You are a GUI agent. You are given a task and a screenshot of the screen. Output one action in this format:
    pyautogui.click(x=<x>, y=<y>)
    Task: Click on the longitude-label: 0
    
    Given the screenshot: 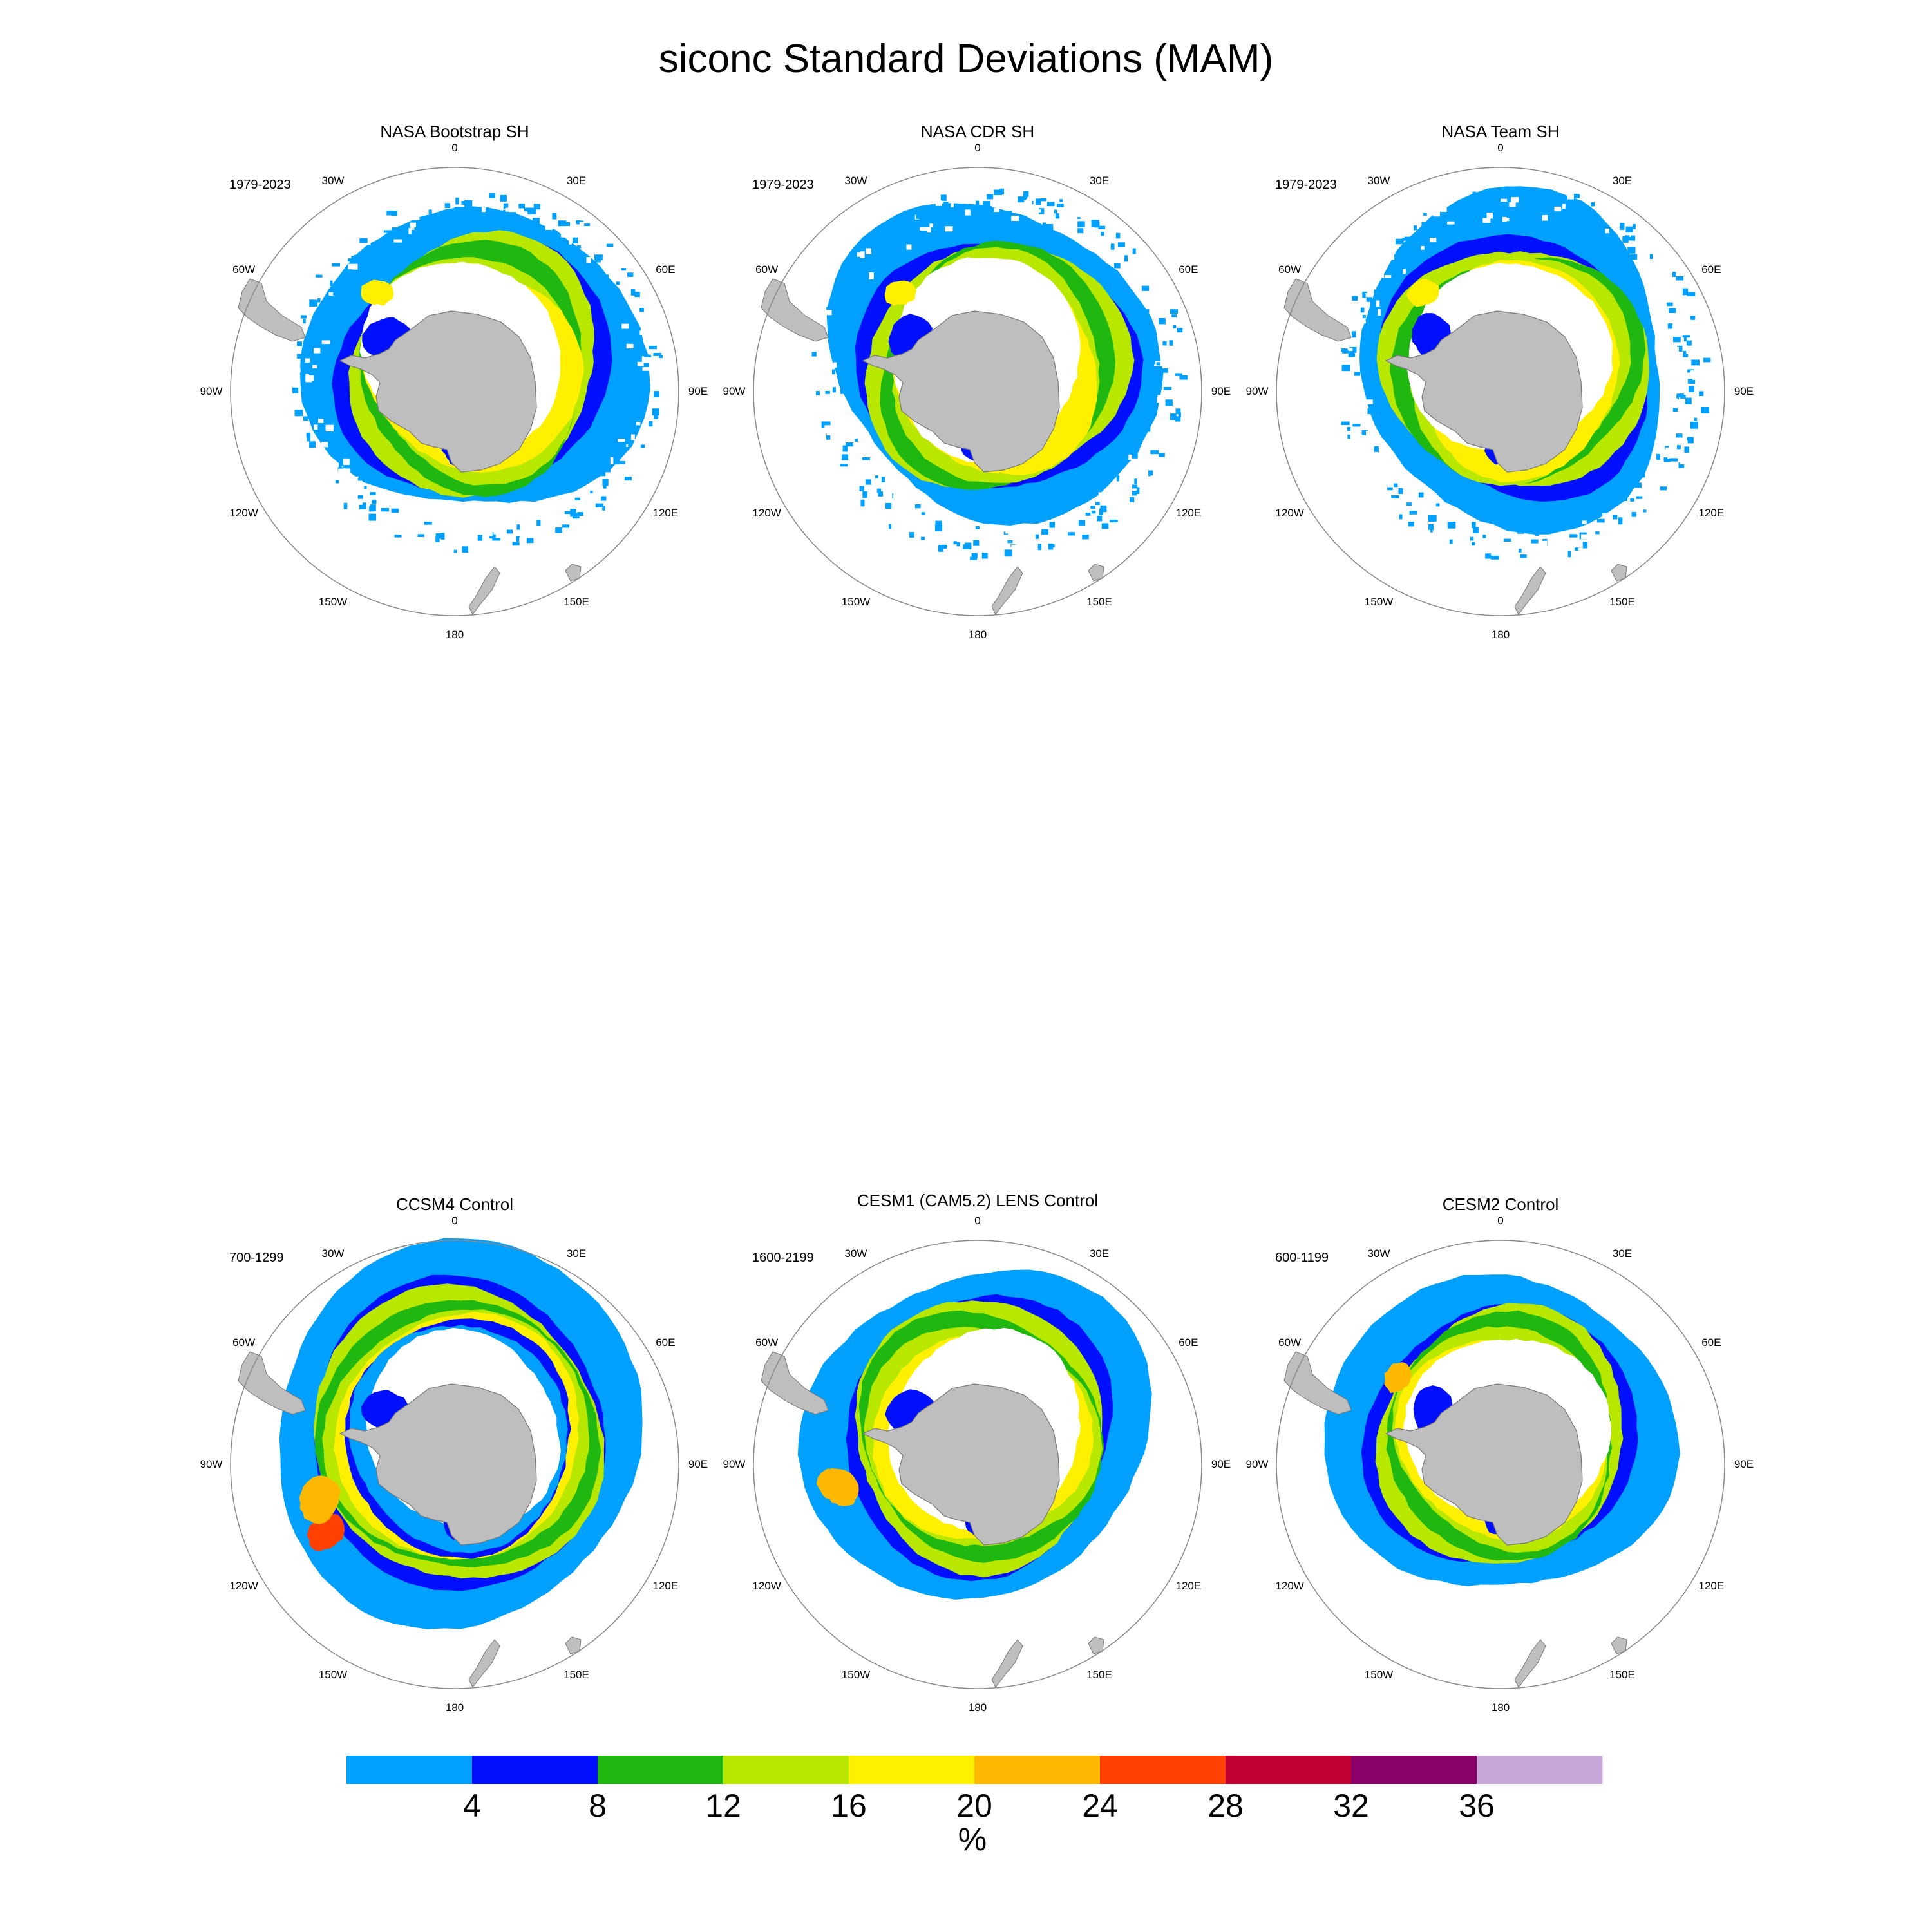 What is the action you would take?
    pyautogui.click(x=977, y=1221)
    